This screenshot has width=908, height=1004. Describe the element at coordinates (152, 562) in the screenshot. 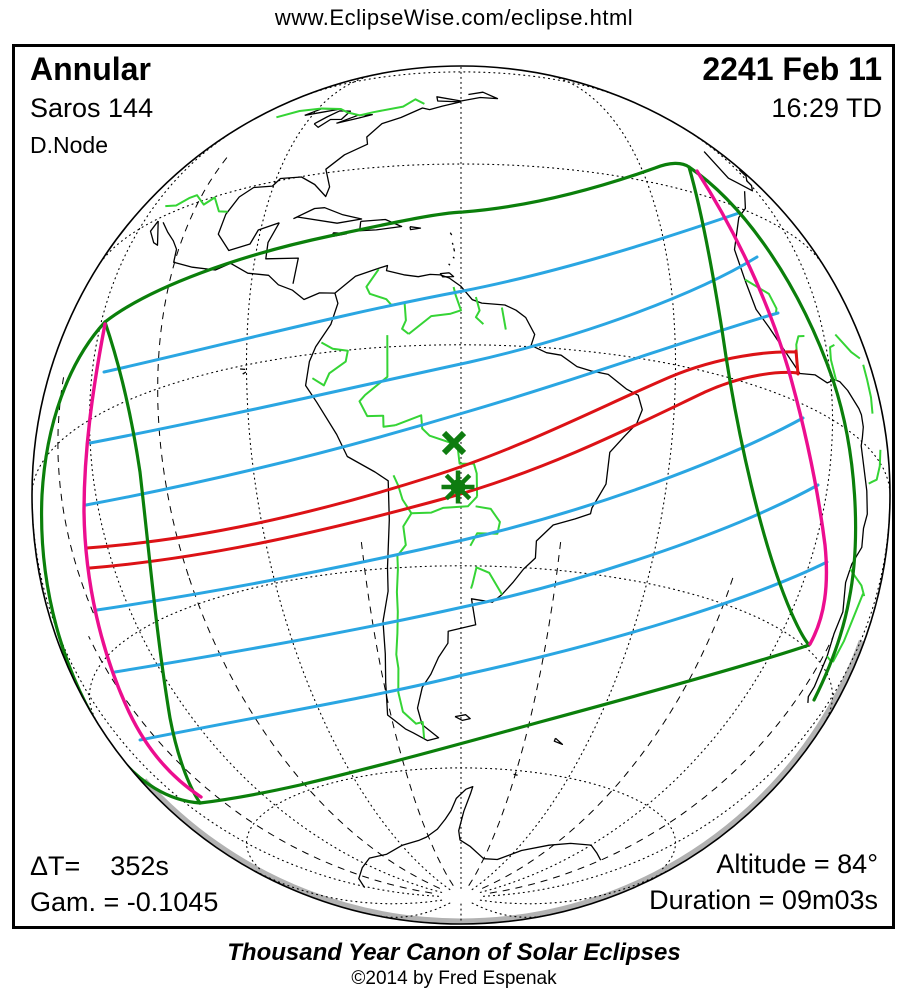

I see `penumbral-limit-west-inner` at that location.